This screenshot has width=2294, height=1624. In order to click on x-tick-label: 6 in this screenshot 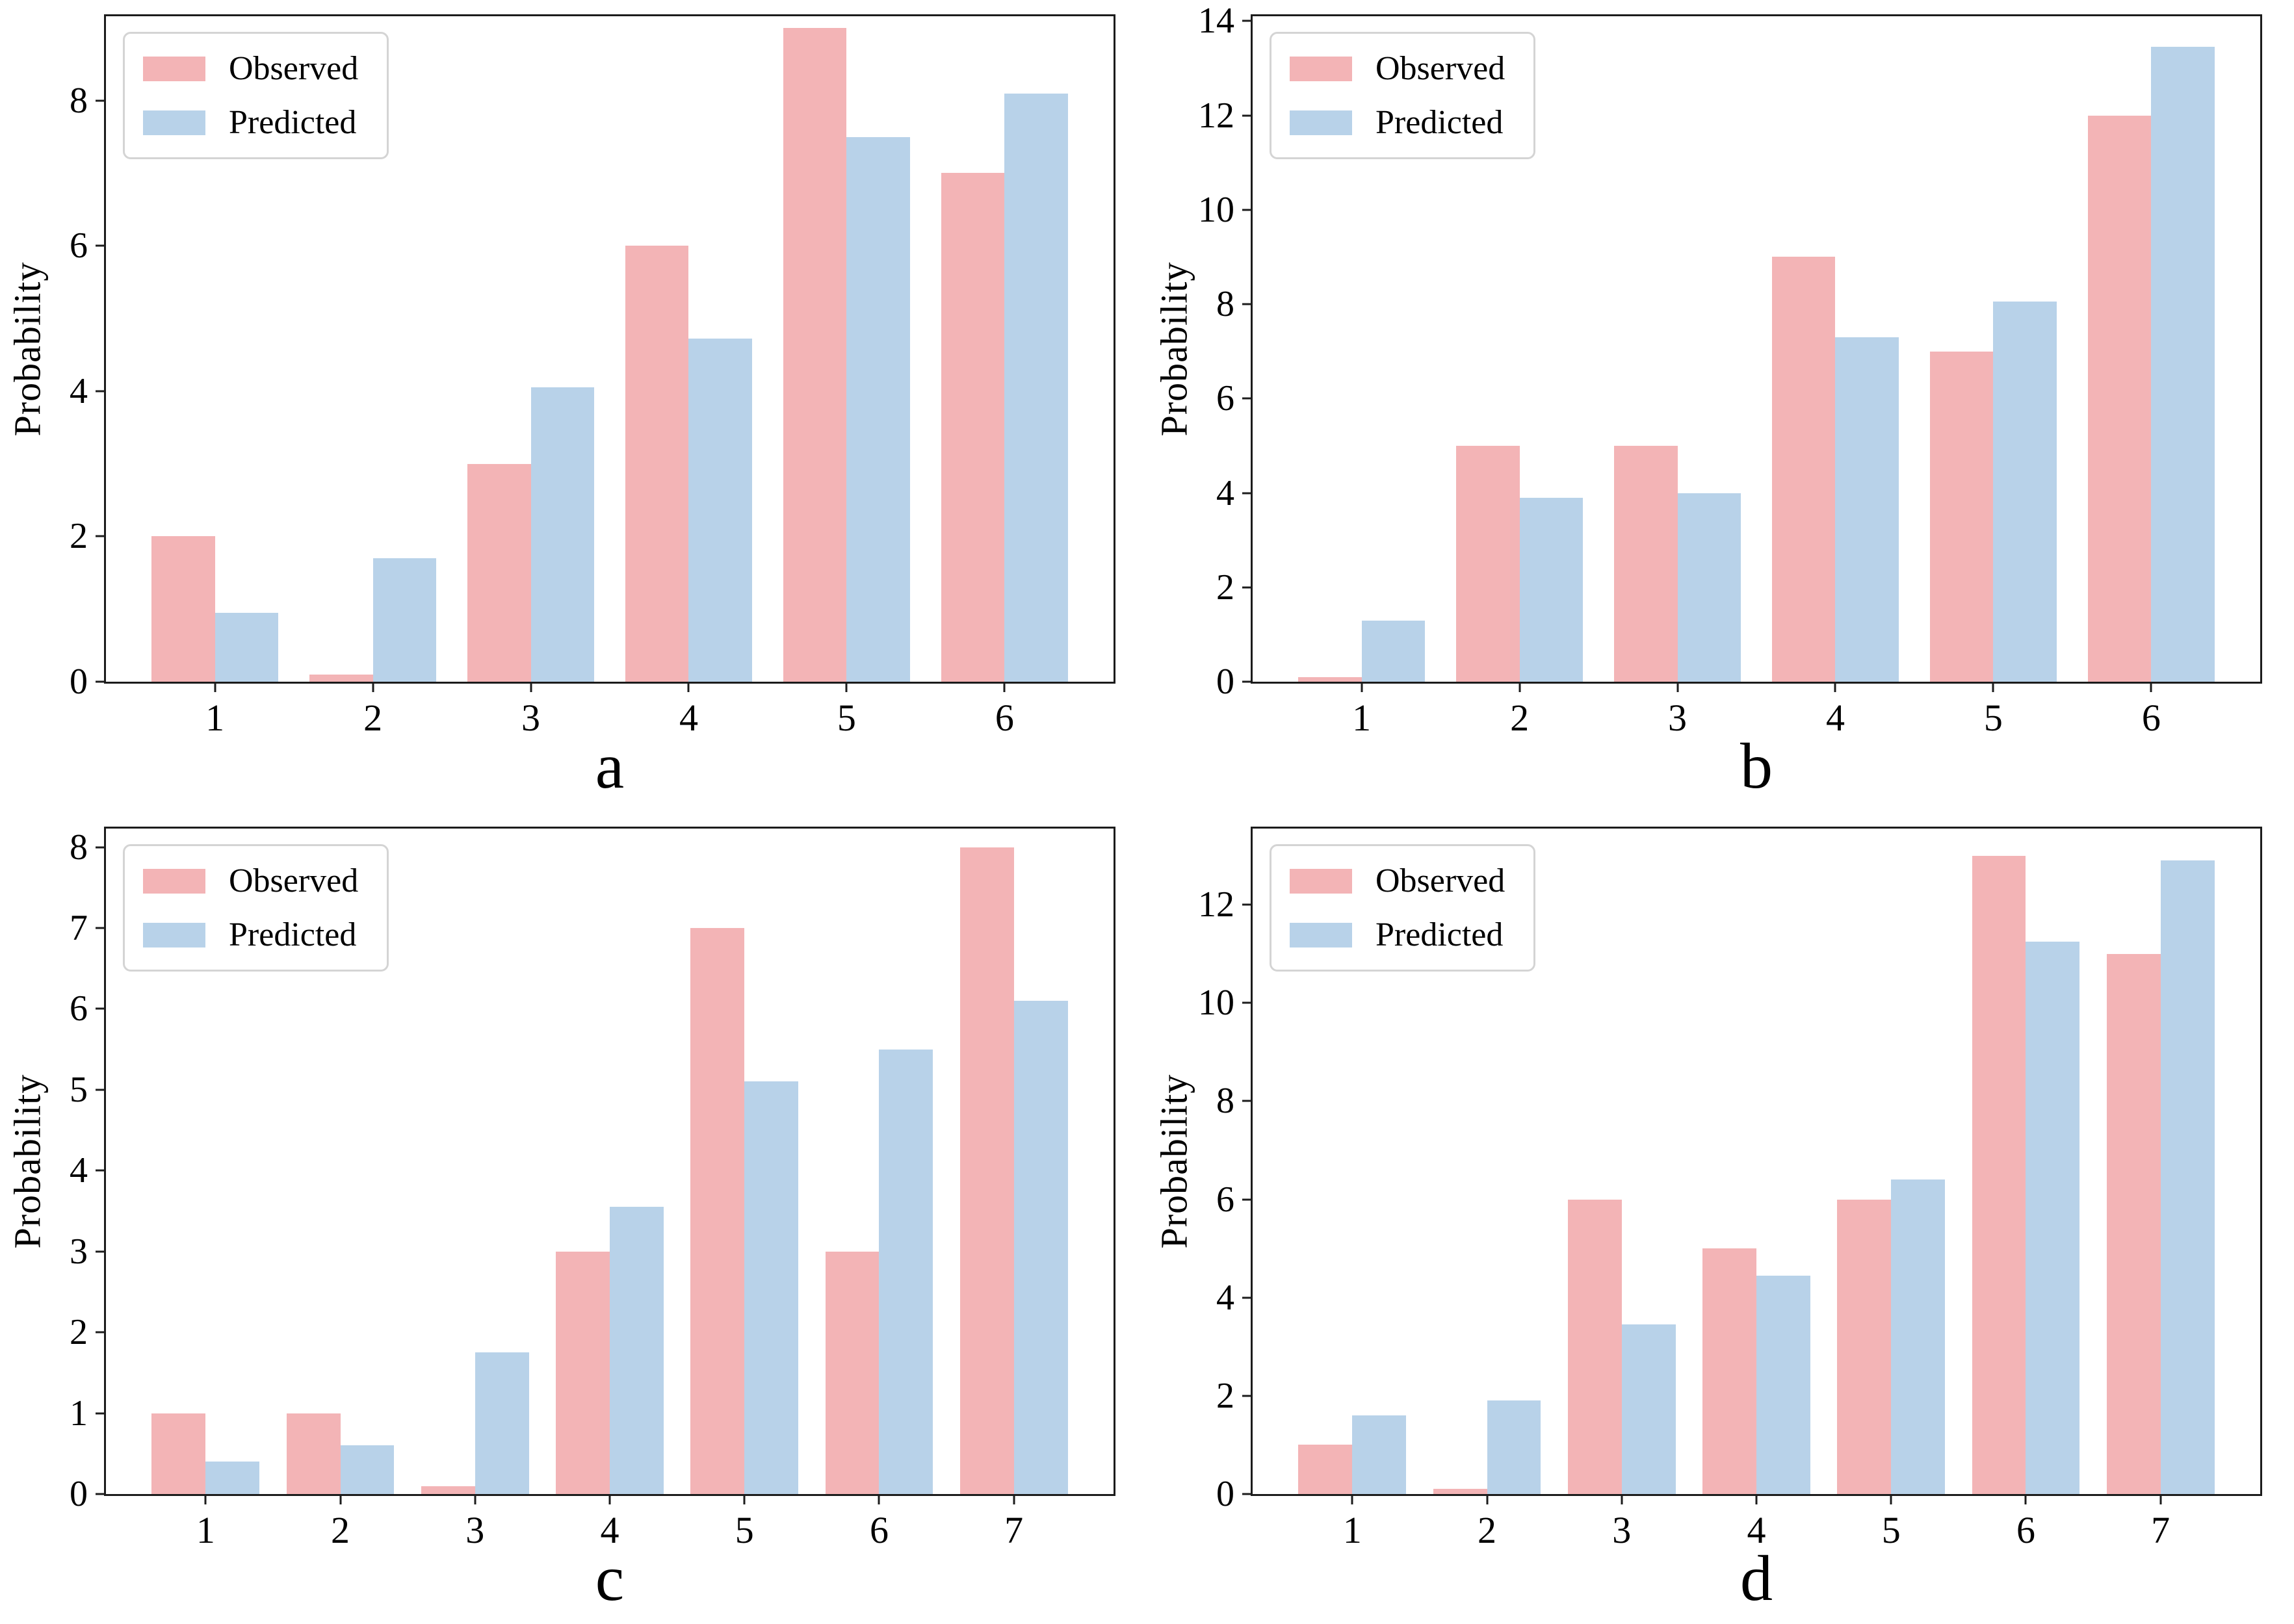, I will do `click(2151, 718)`.